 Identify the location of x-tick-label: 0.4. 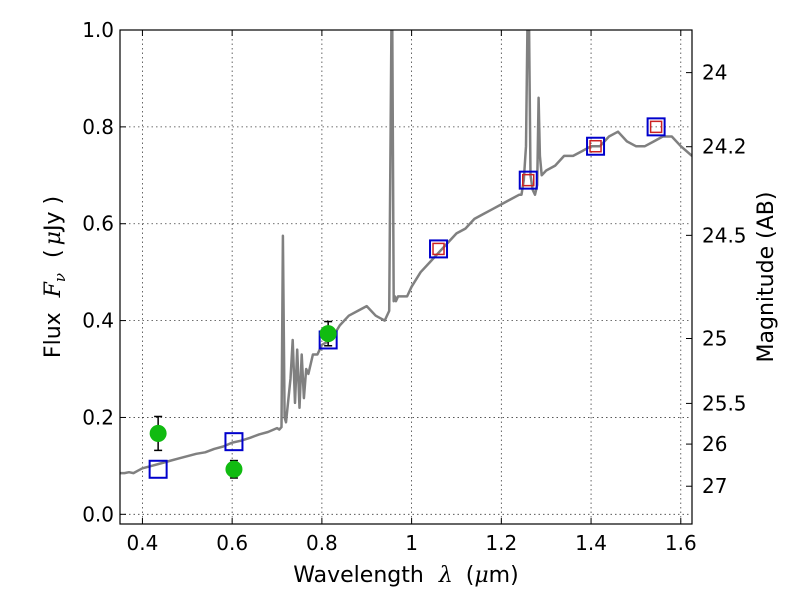
(143, 543).